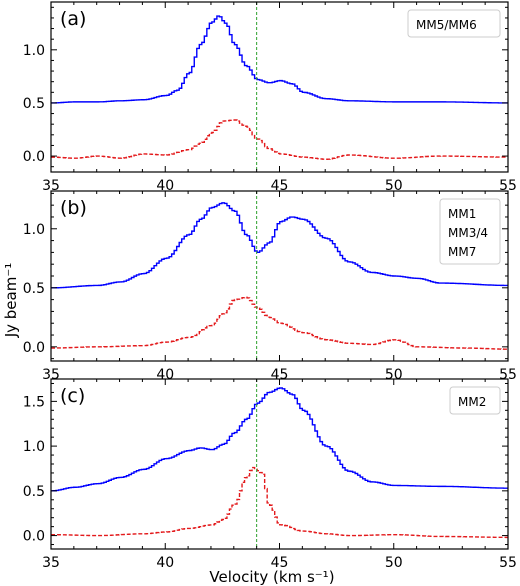  I want to click on legend-entry: MM3/4, so click(468, 233).